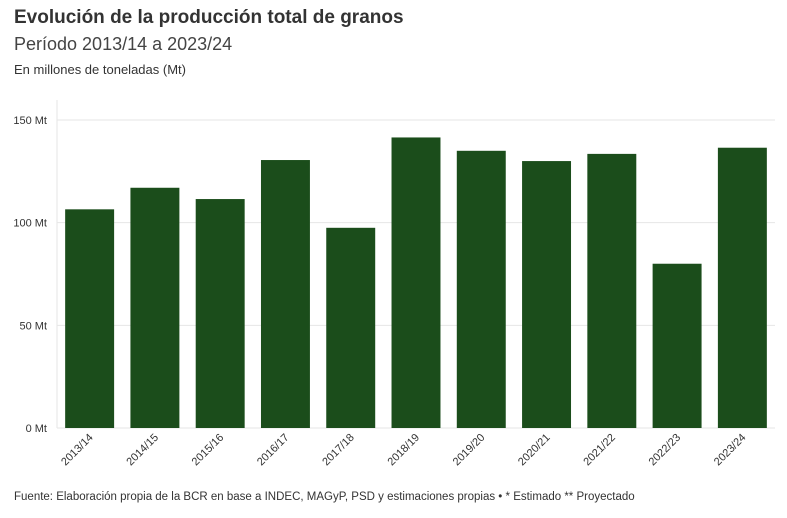 The image size is (787, 518). Describe the element at coordinates (142, 450) in the screenshot. I see `x-tick-label: 2014/15` at that location.